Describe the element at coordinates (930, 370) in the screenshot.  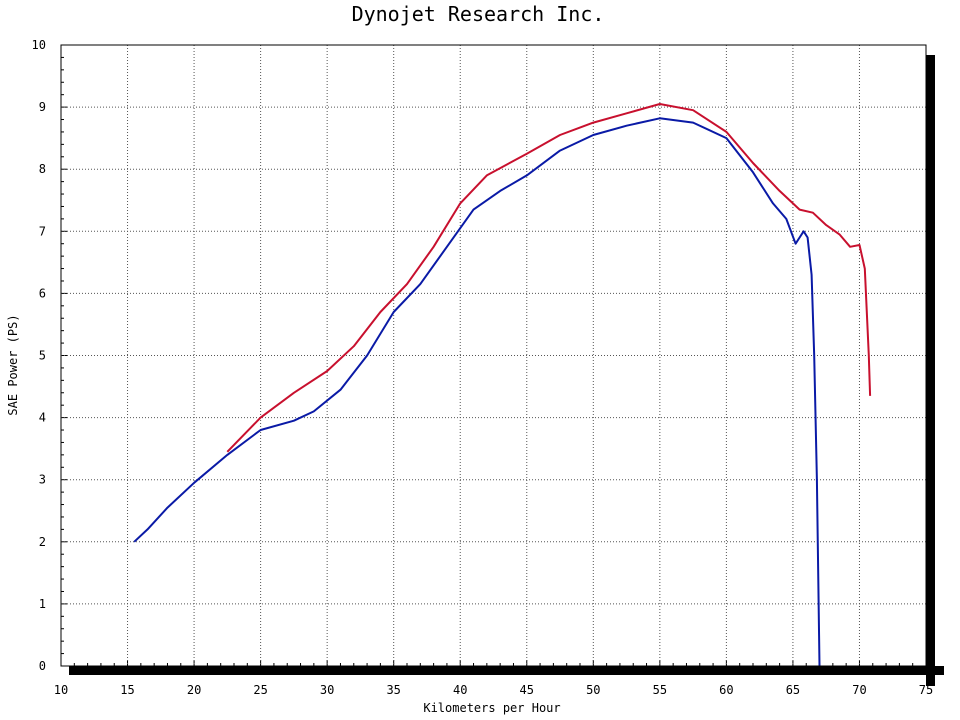
I see `frame-shadow-right` at that location.